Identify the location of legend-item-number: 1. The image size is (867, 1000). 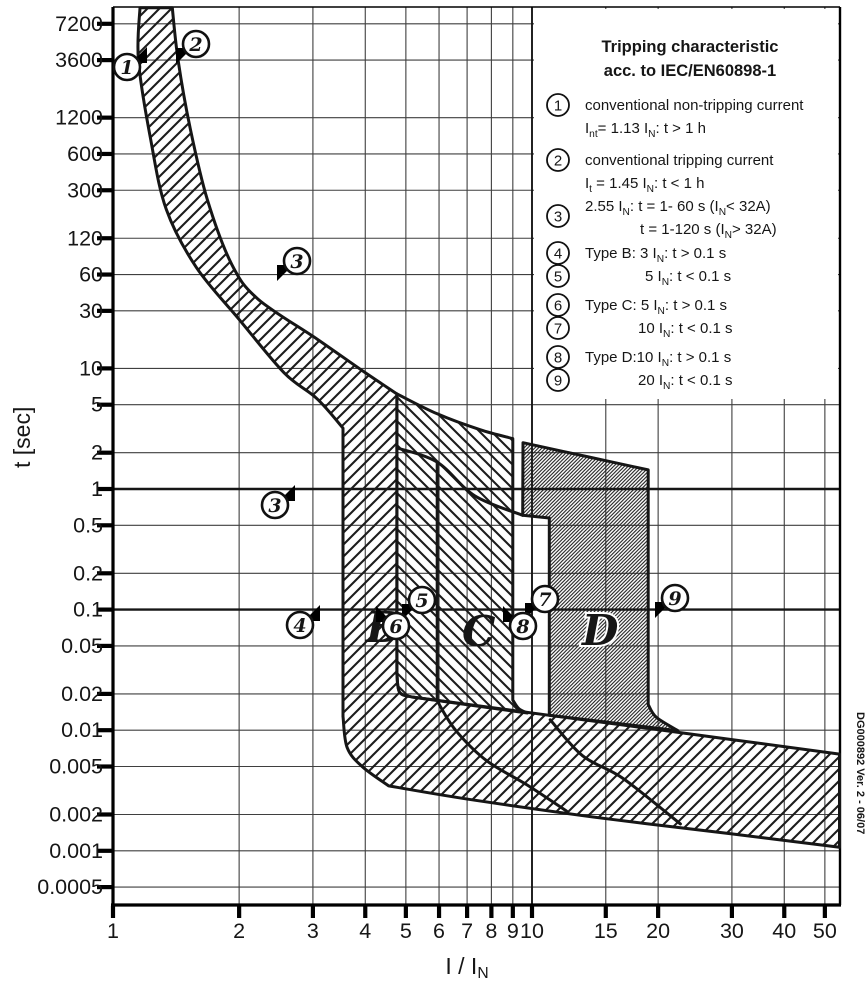
(558, 106).